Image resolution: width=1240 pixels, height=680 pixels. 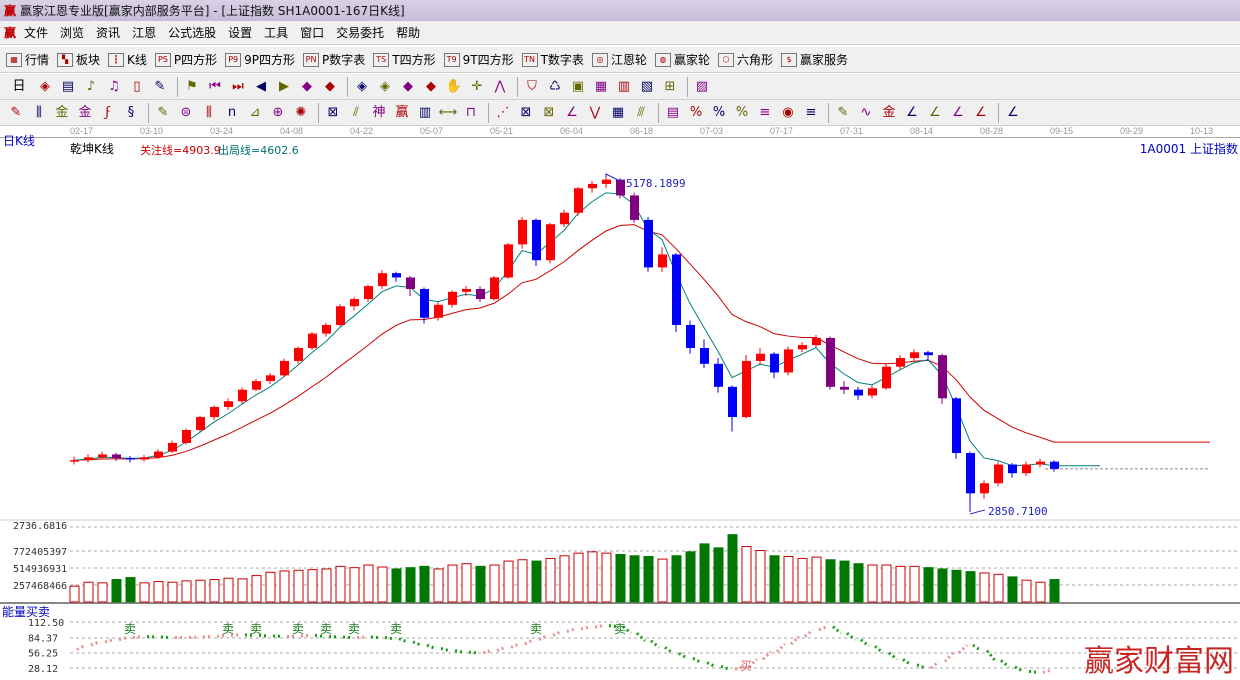 I want to click on shen-angle-icon: ∠, so click(x=958, y=112).